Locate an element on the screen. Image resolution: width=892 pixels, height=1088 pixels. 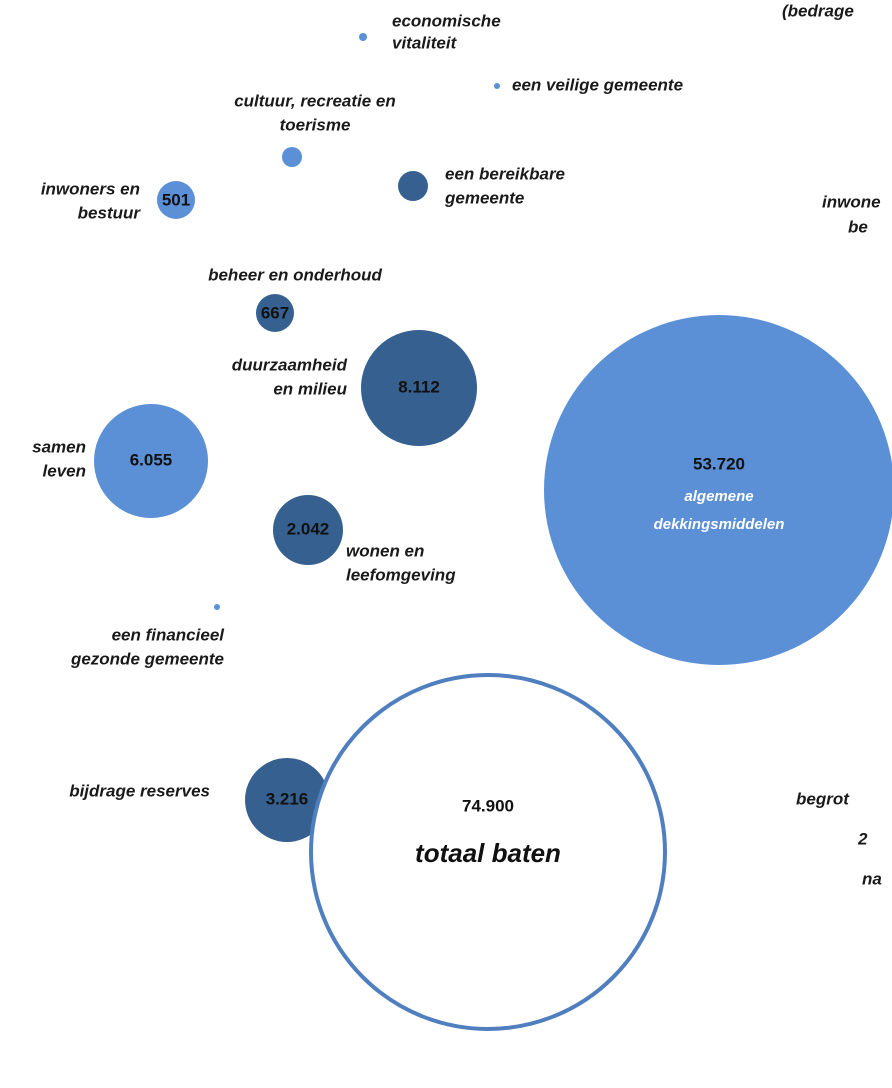
bubble-label: beheer en onderhoud is located at coordinates (295, 274).